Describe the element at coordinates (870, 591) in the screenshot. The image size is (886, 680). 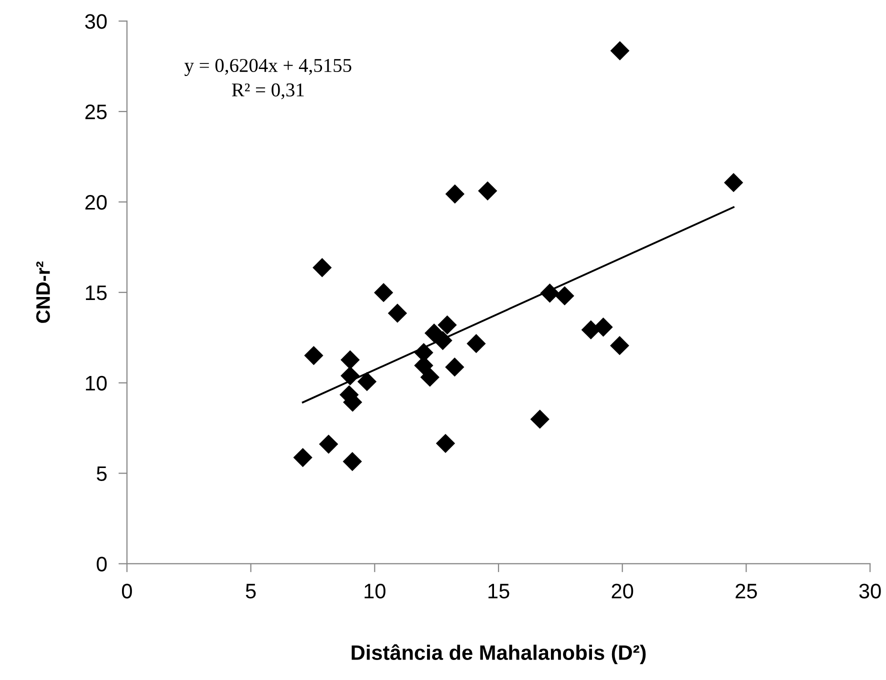
I see `x-tick-label: 30` at that location.